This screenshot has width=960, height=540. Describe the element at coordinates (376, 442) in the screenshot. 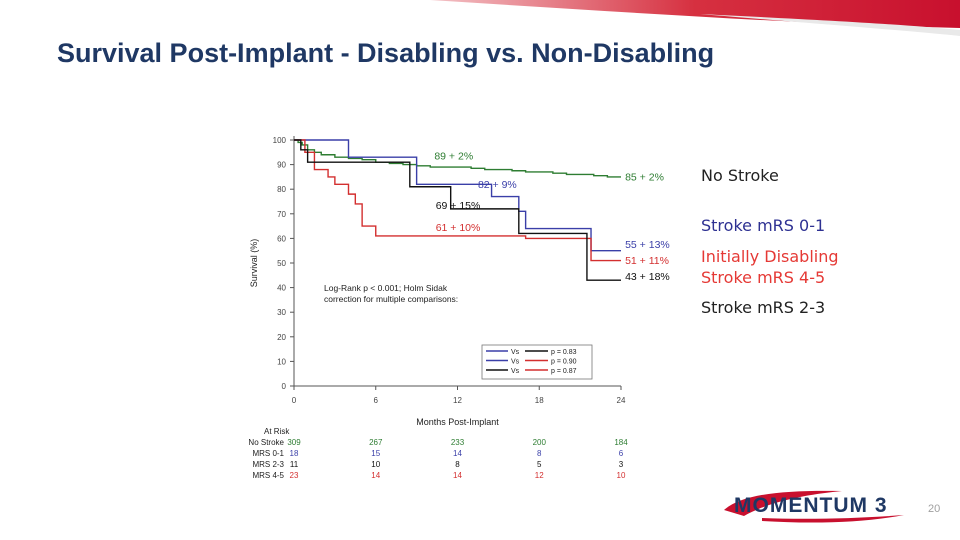

I see `at-risk-value: 267` at that location.